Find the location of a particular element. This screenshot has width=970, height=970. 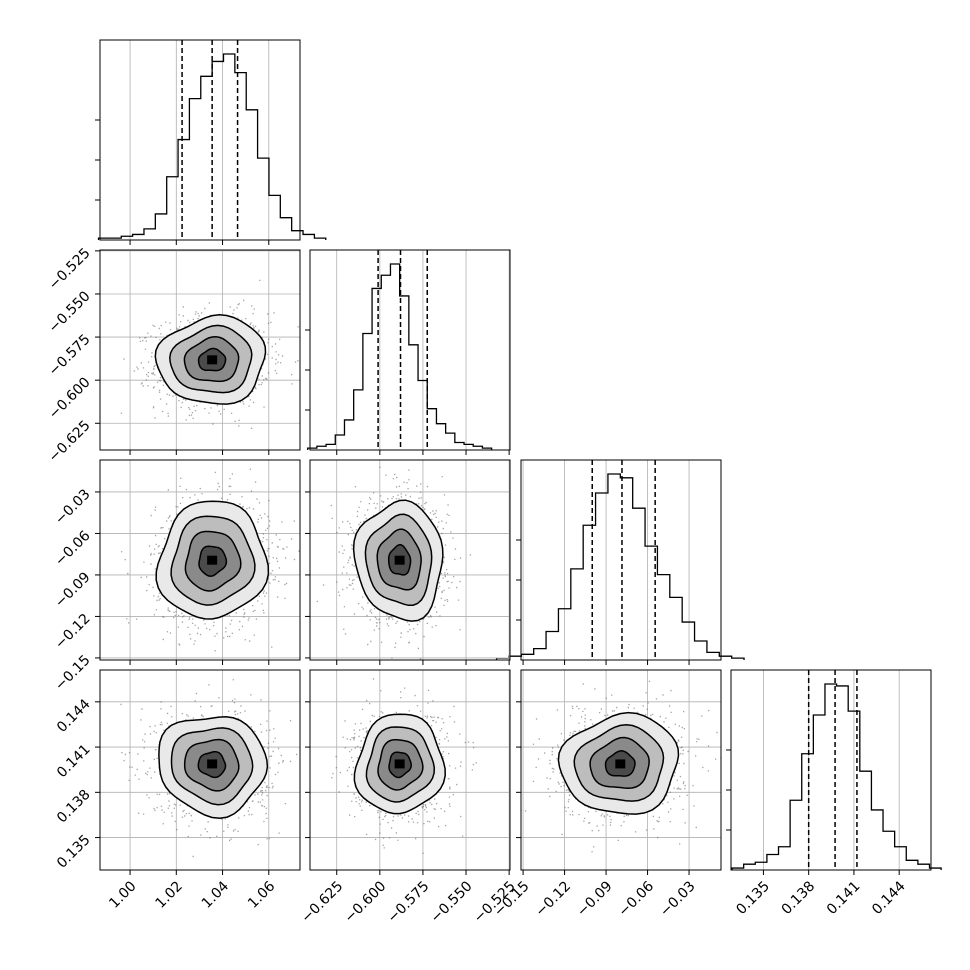

y-tick-label: 0.141 is located at coordinates (74, 761).